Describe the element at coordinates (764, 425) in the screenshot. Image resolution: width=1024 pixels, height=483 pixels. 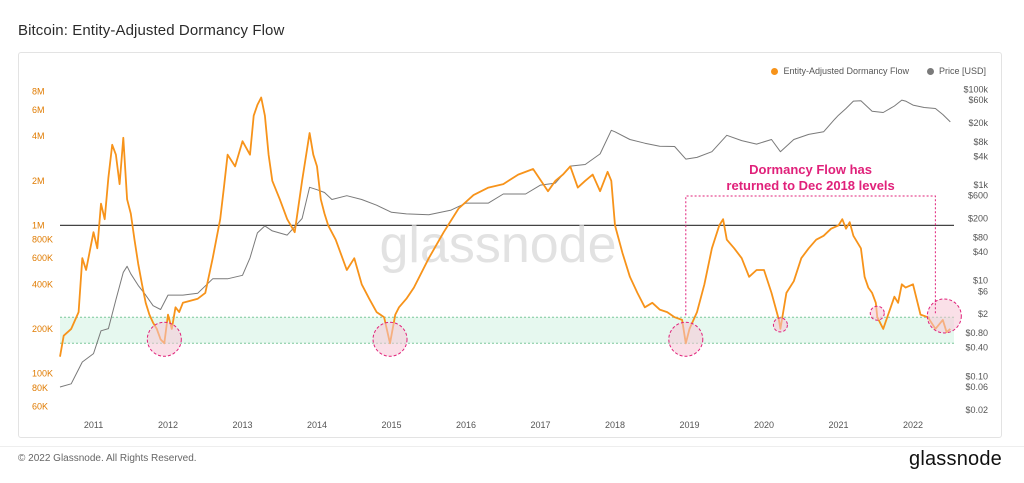
I see `x-tick-label-2020: 2020` at that location.